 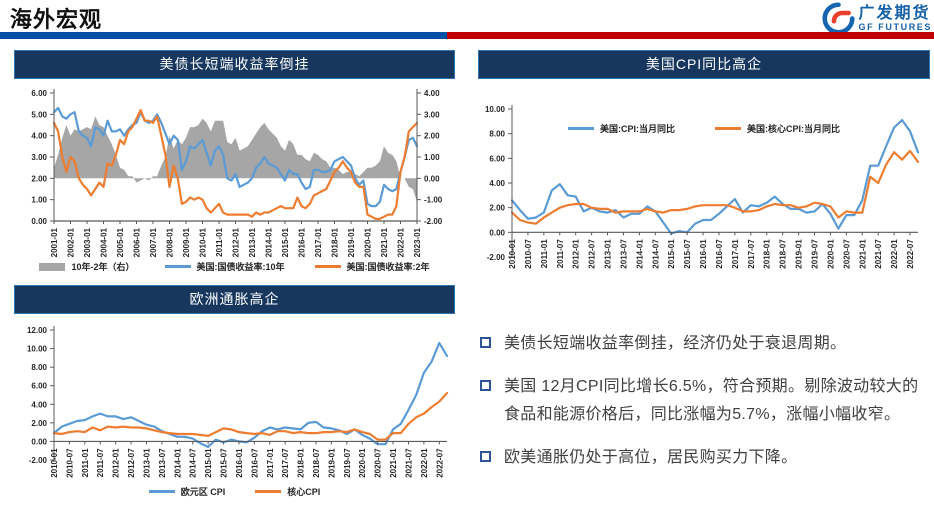 I want to click on svg-text: 2005-01, so click(x=120, y=242).